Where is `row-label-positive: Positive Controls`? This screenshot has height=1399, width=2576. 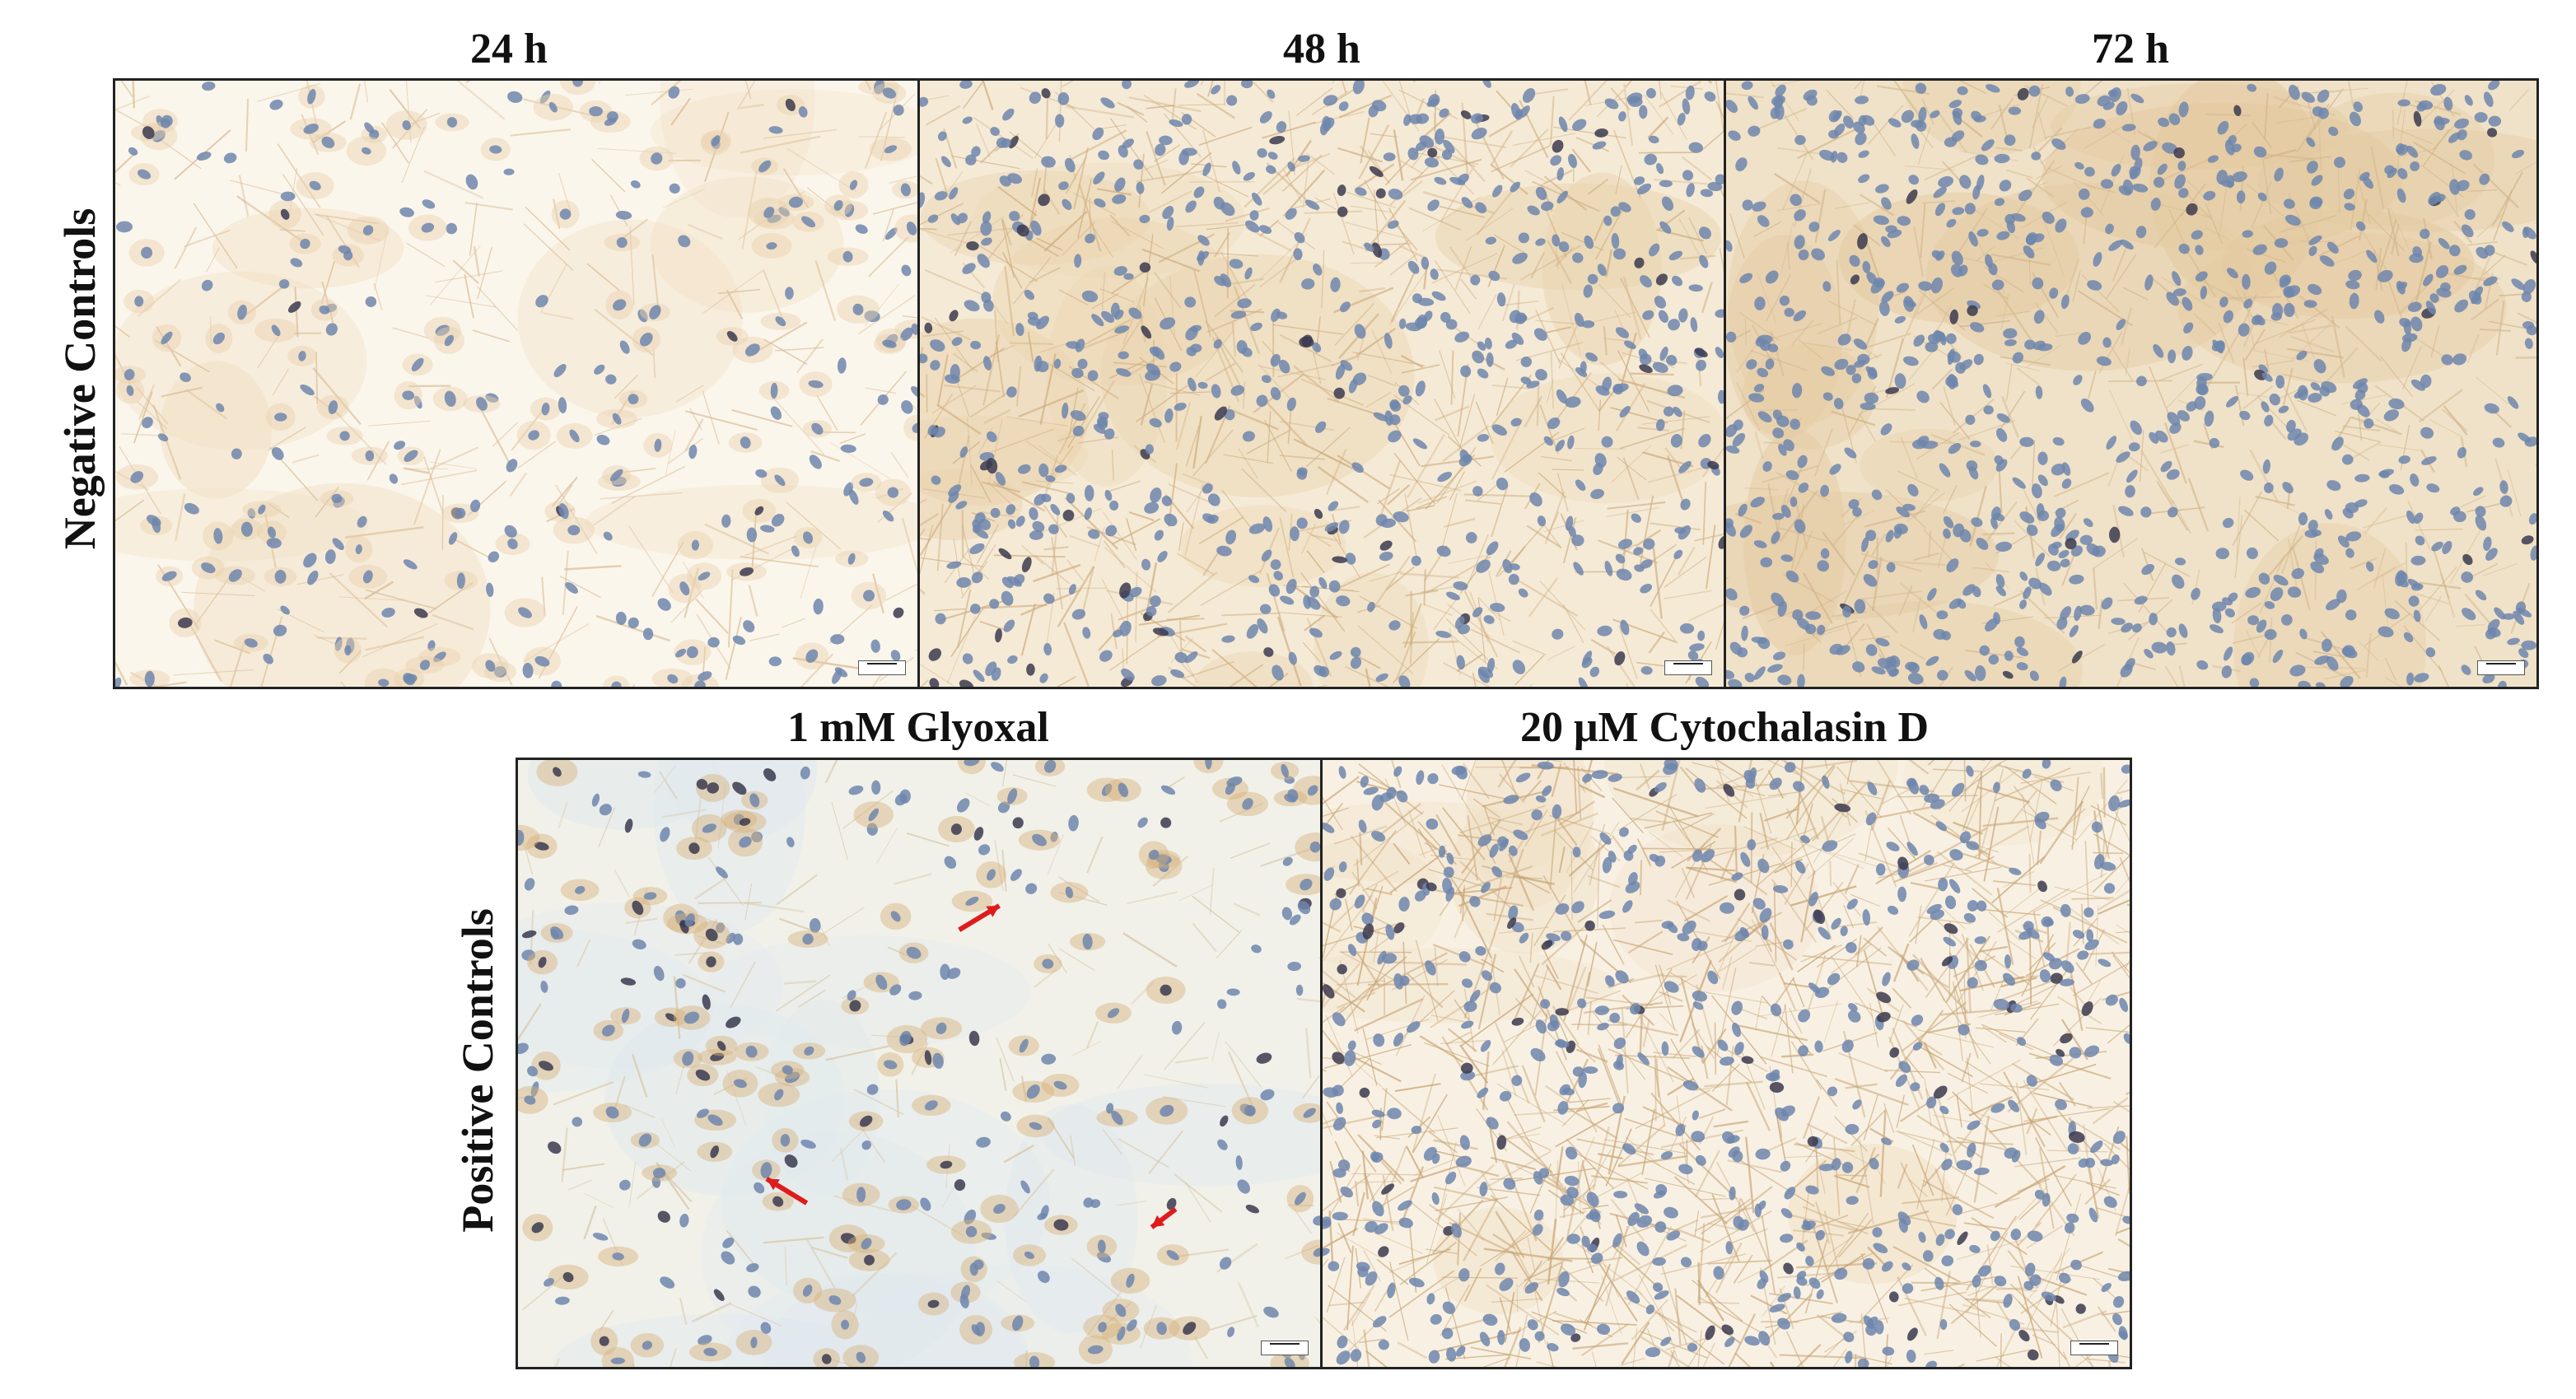
row-label-positive: Positive Controls is located at coordinates (477, 1070).